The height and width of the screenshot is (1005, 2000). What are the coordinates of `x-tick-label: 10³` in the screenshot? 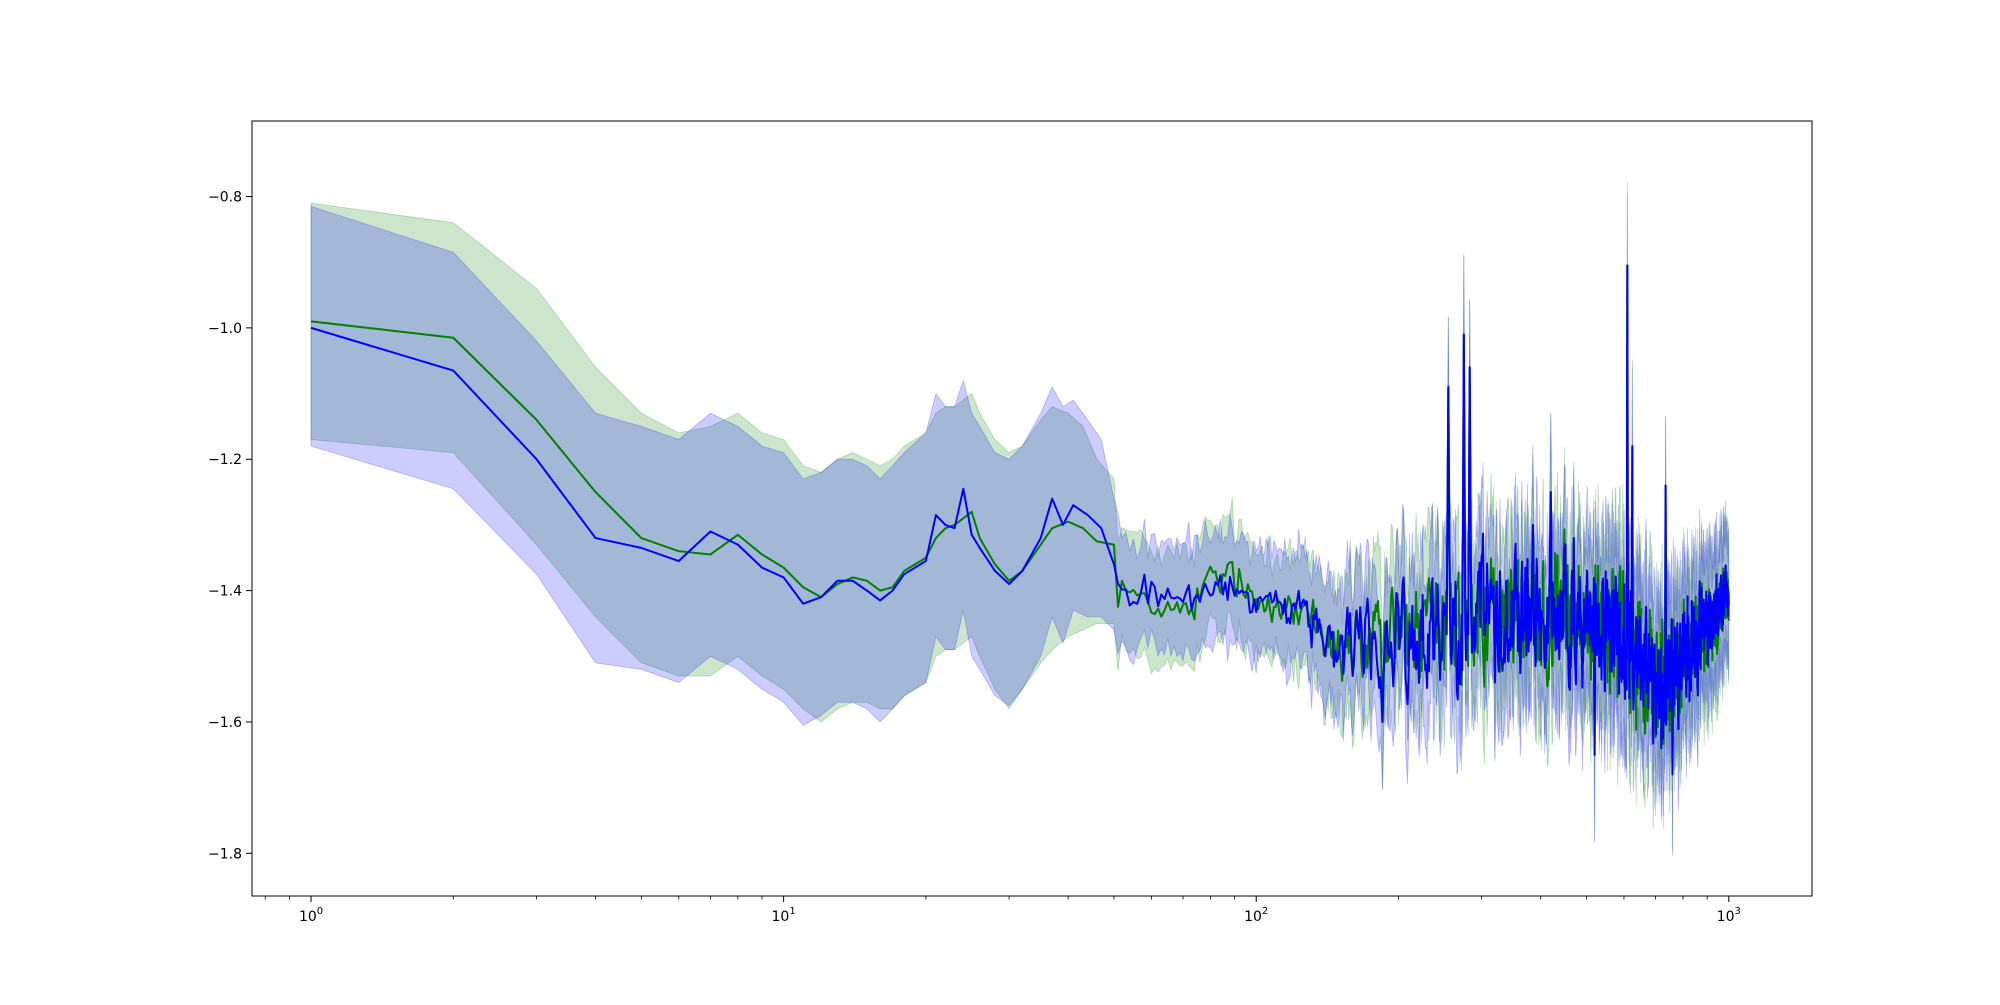 It's located at (1729, 915).